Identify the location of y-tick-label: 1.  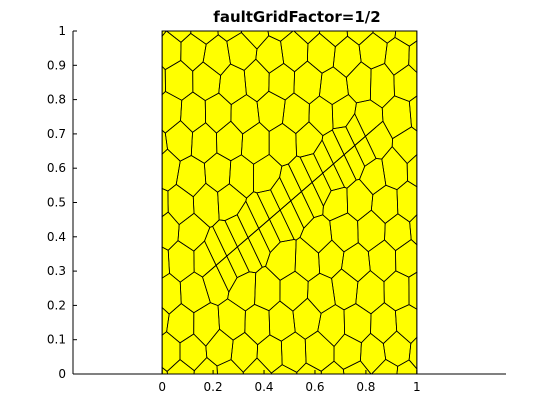
(62, 31).